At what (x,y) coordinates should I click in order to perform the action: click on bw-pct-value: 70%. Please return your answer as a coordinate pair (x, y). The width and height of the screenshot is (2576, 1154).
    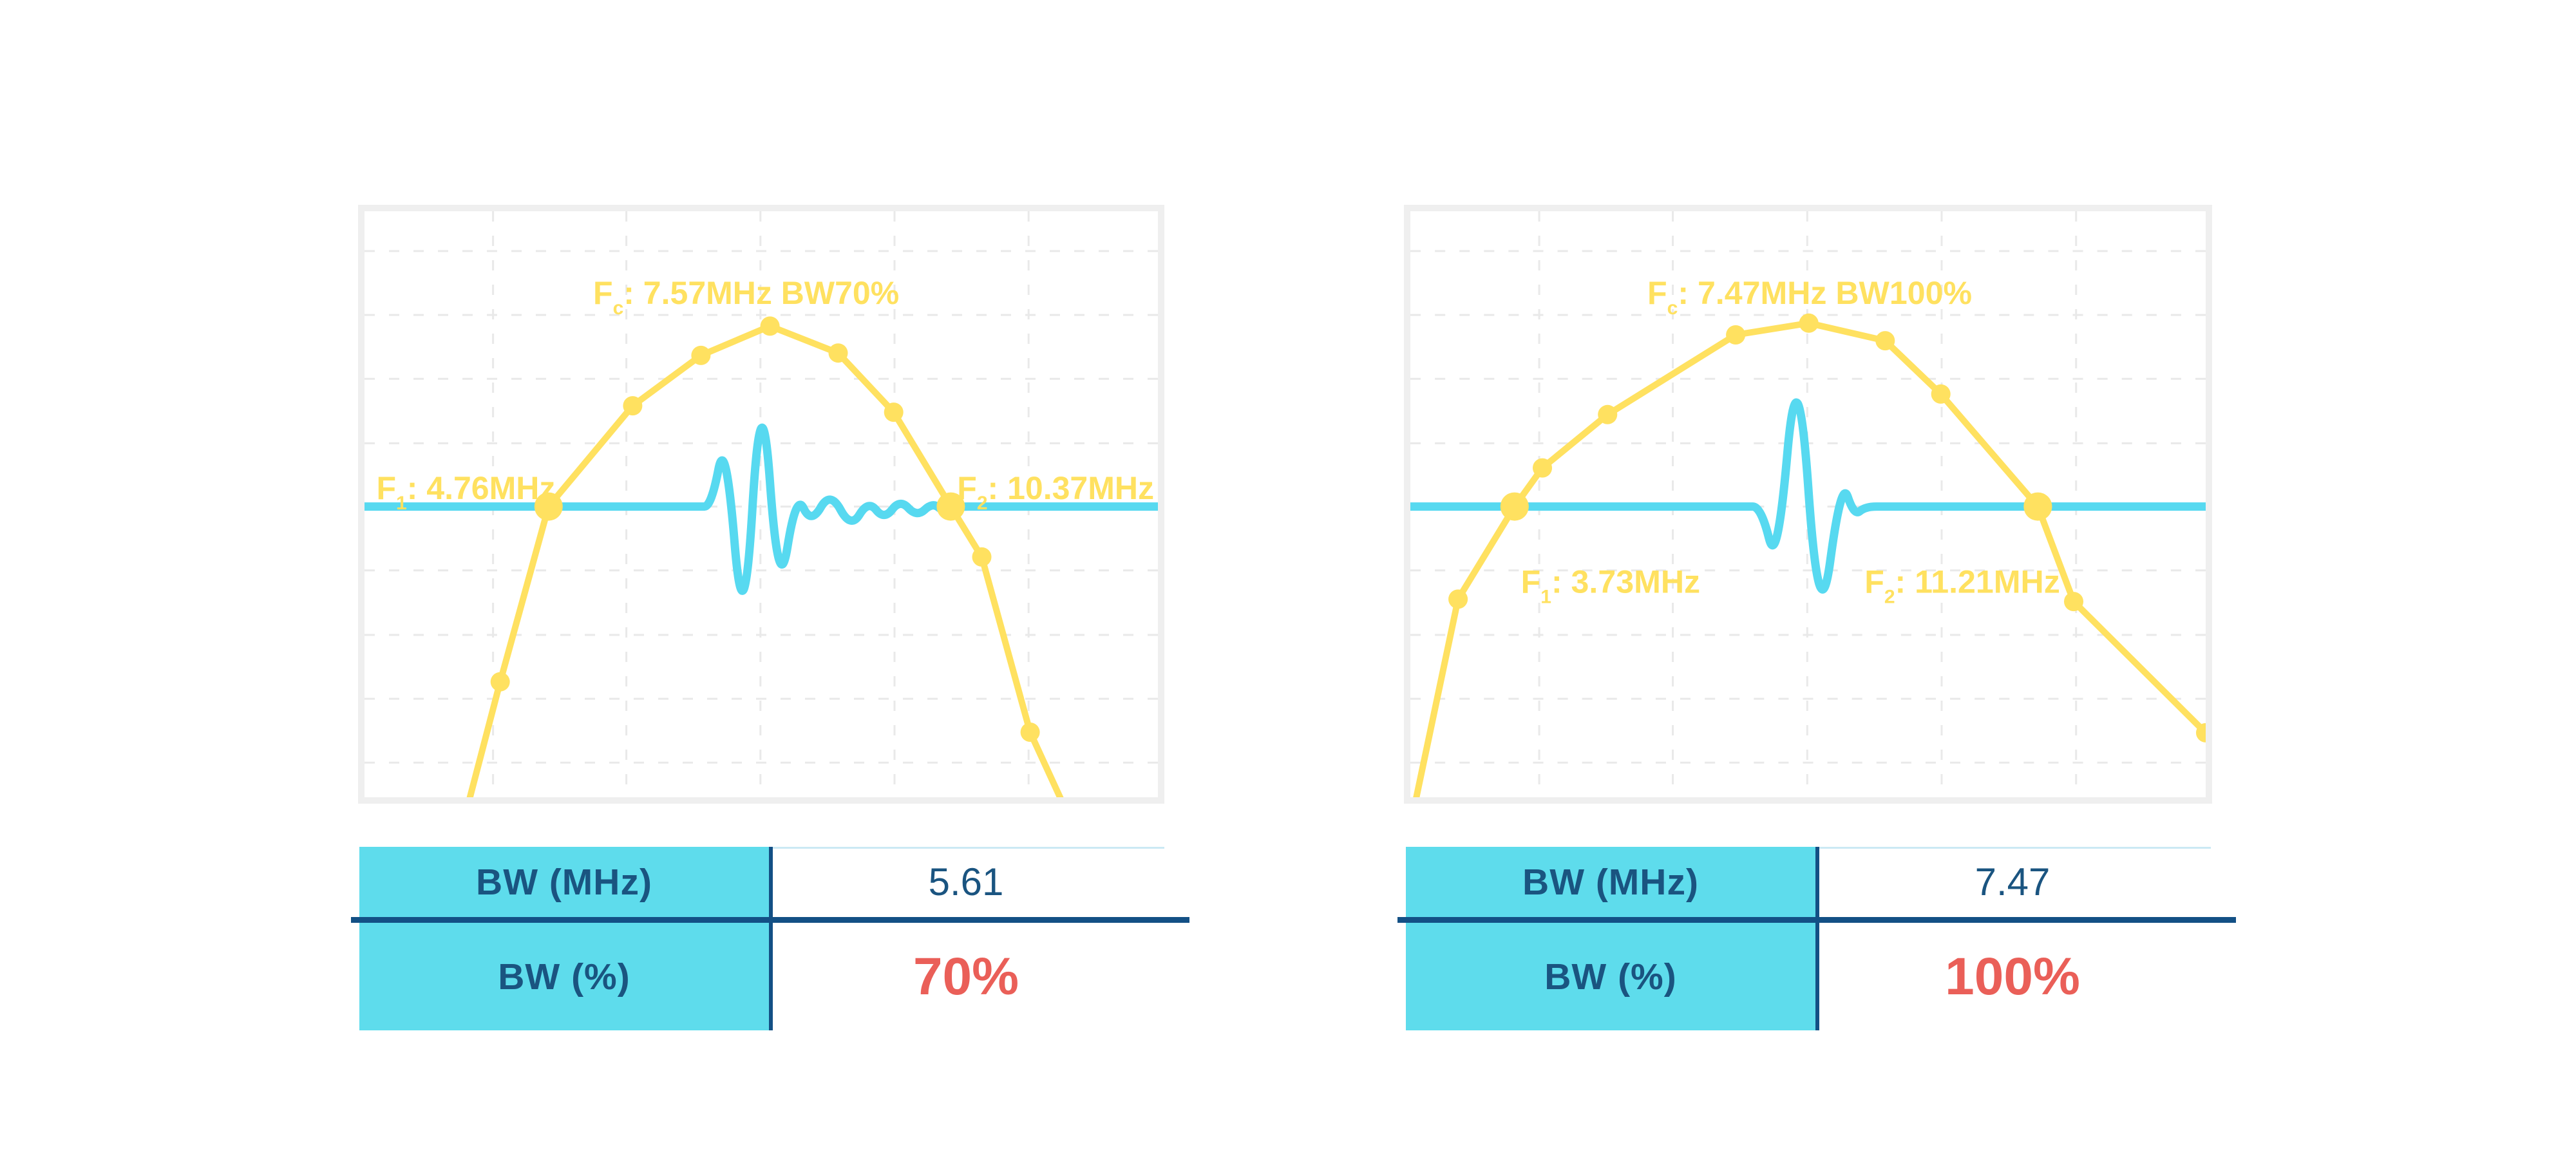
    Looking at the image, I should click on (966, 977).